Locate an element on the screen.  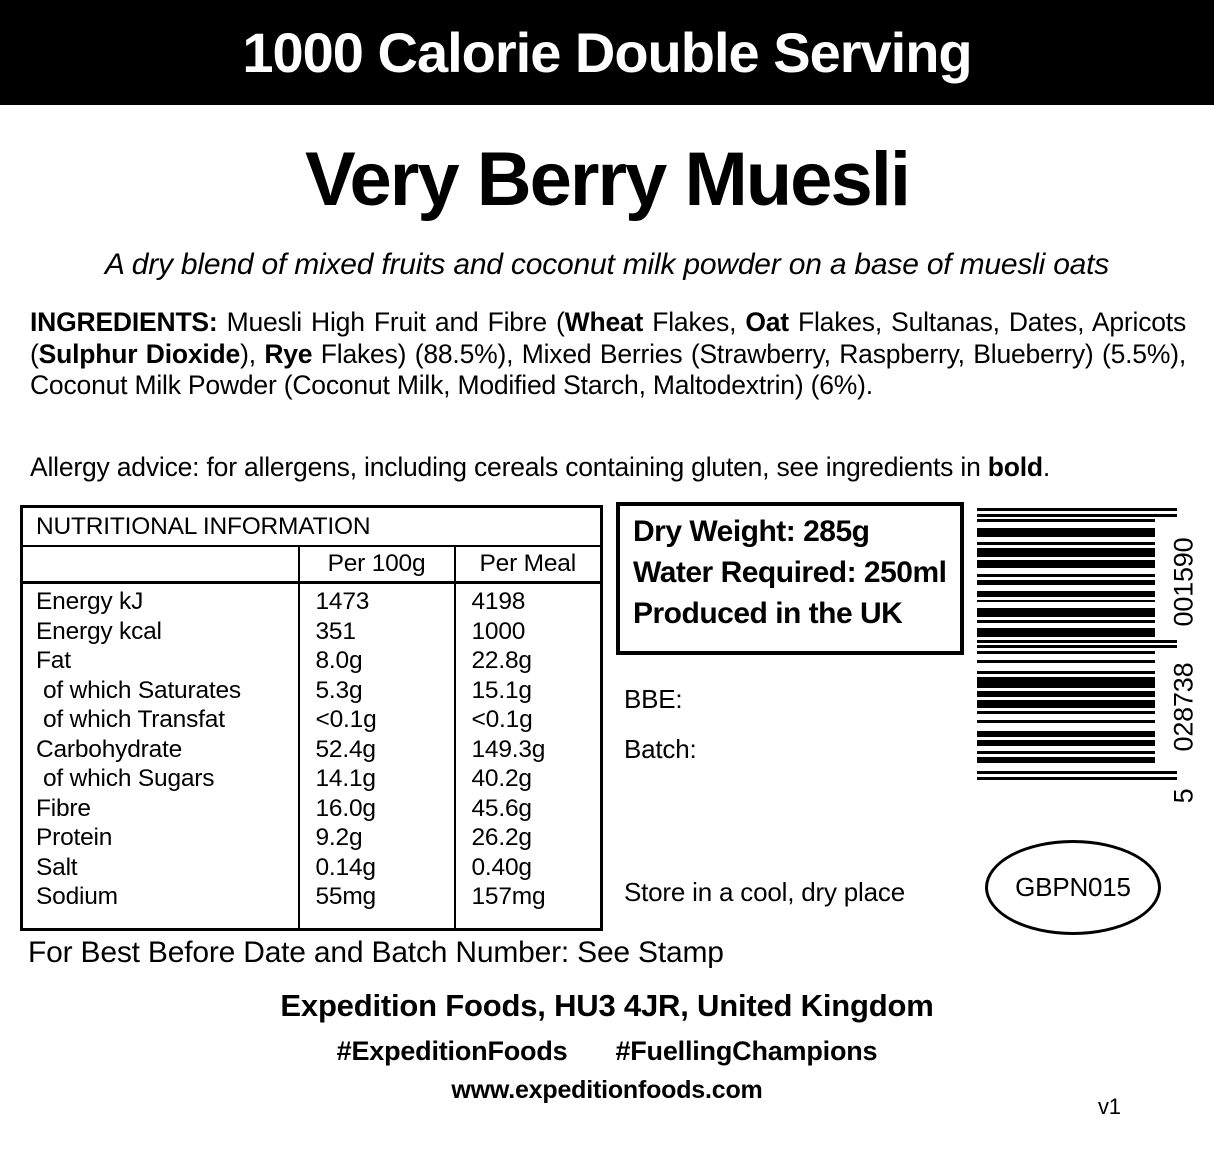
nutrition-cell-label: Fibre is located at coordinates (63, 808).